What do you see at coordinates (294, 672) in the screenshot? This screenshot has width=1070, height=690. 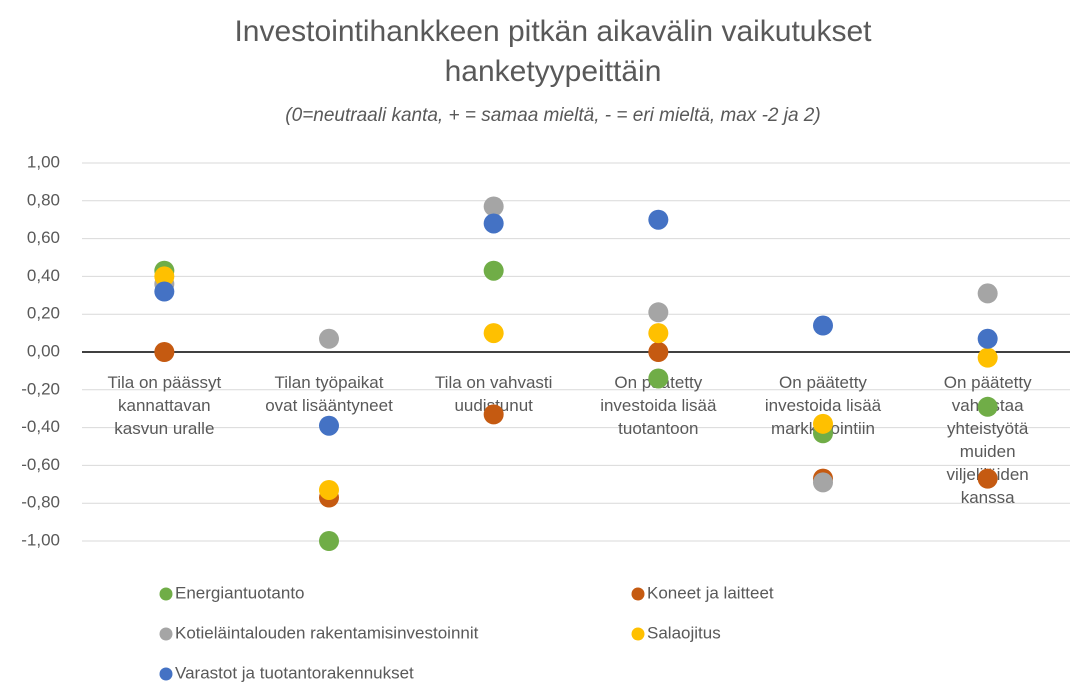 I see `legend-label: Varastot ja tuotantorakennukset` at bounding box center [294, 672].